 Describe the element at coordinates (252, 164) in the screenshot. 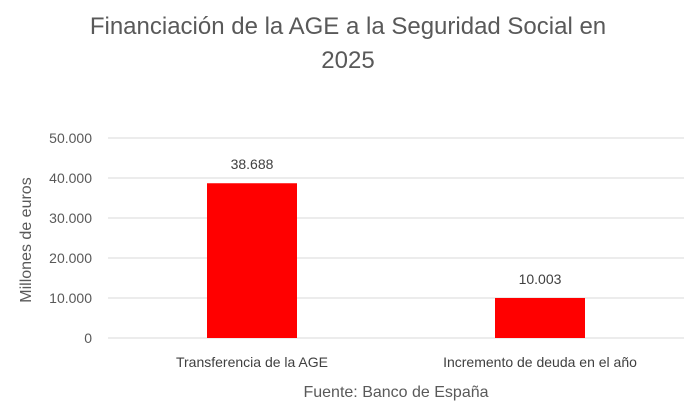

I see `bar-data-label: 38.688` at that location.